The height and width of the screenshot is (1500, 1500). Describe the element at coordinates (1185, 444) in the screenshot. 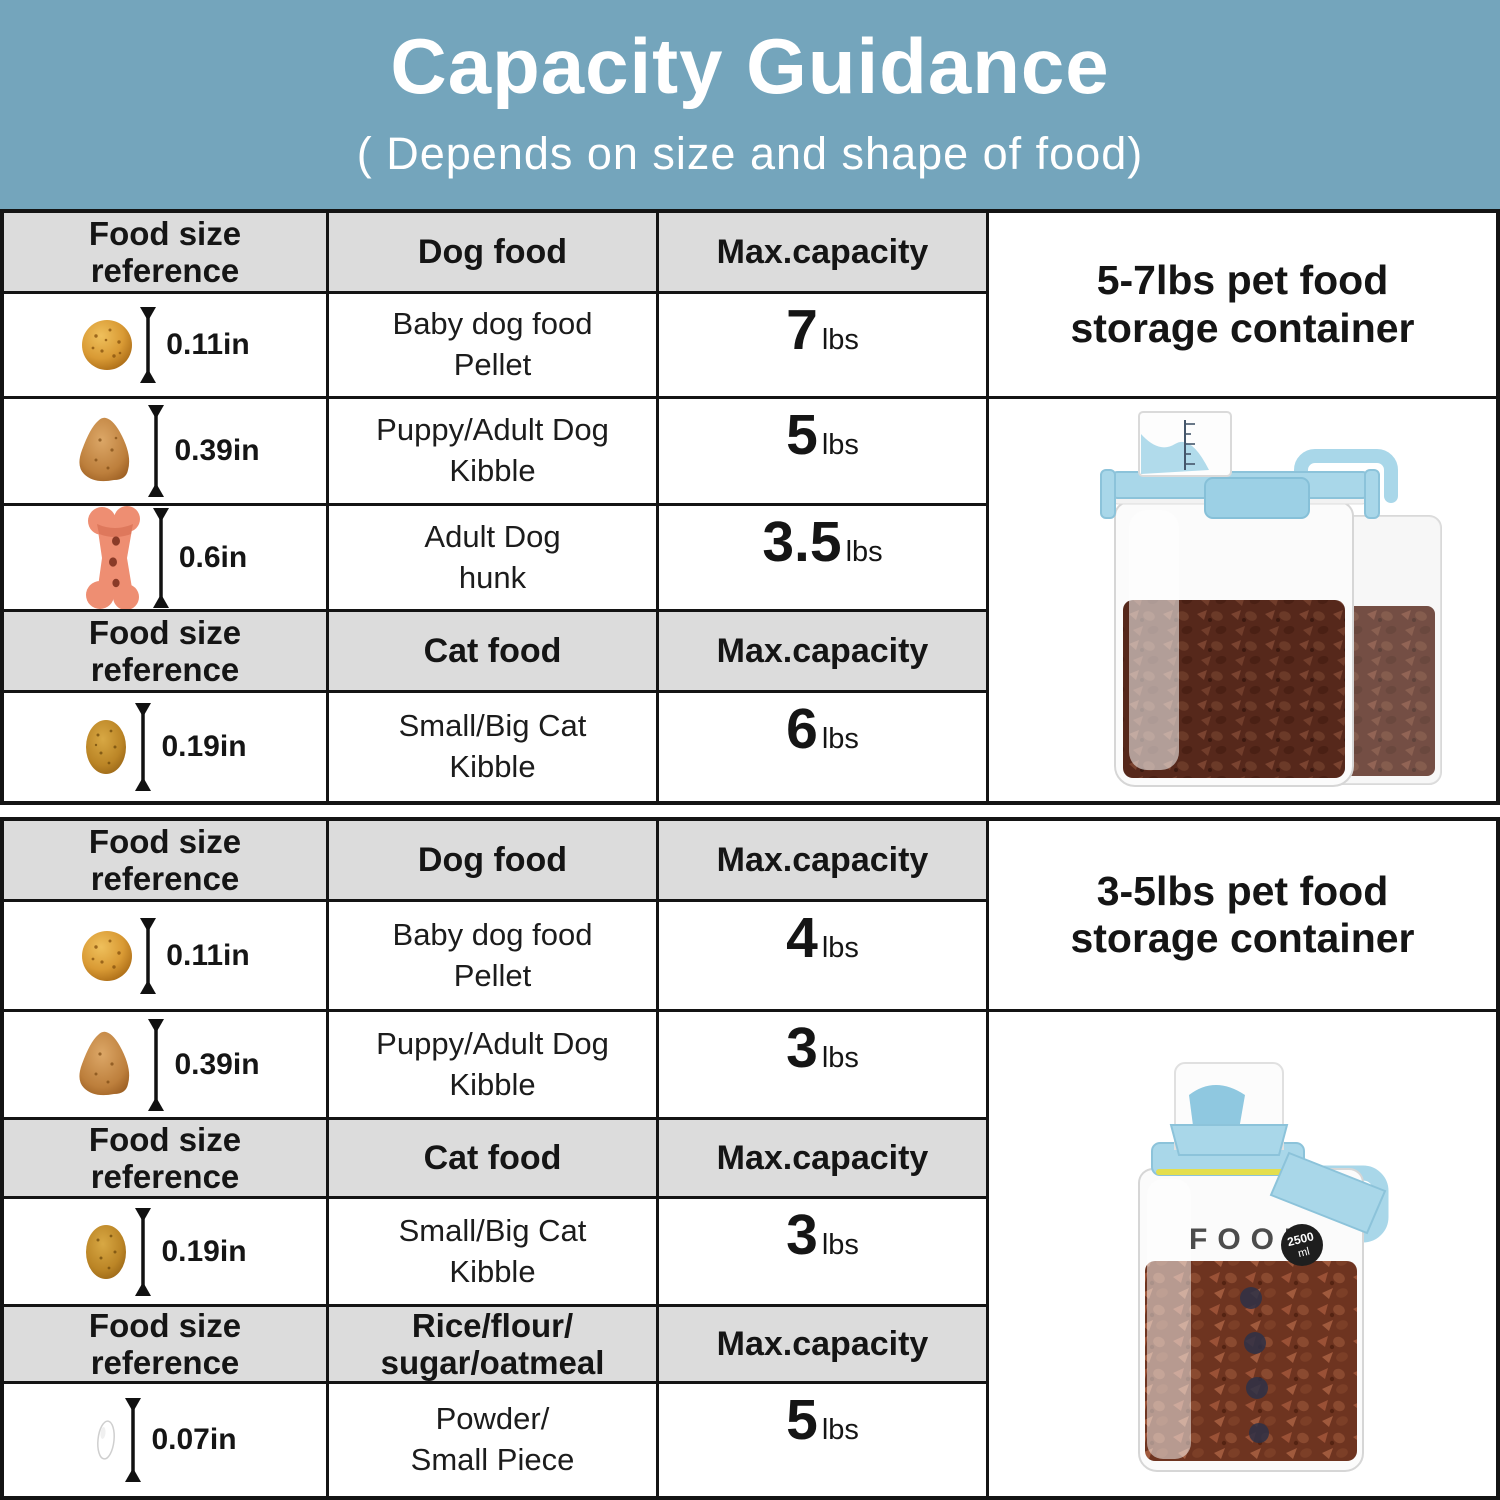

I see `measuring-cup-icon` at that location.